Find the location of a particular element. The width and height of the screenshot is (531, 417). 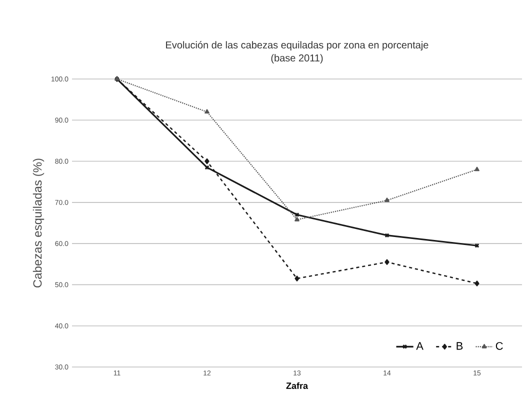

legend-label: B is located at coordinates (459, 346).